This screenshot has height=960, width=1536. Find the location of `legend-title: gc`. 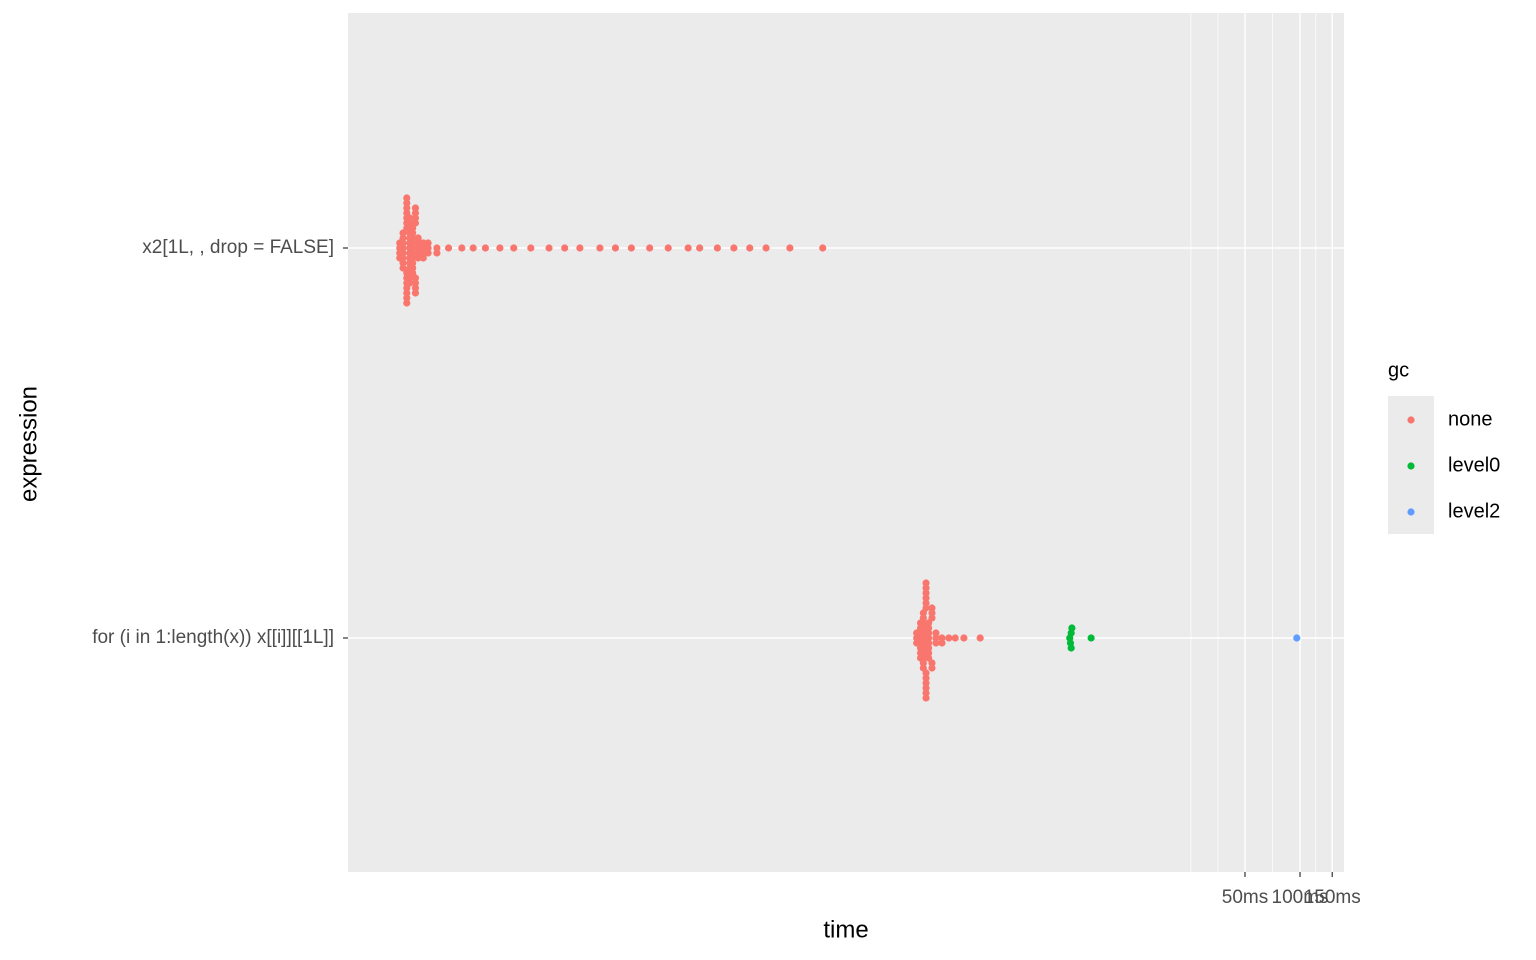

legend-title: gc is located at coordinates (1398, 370).